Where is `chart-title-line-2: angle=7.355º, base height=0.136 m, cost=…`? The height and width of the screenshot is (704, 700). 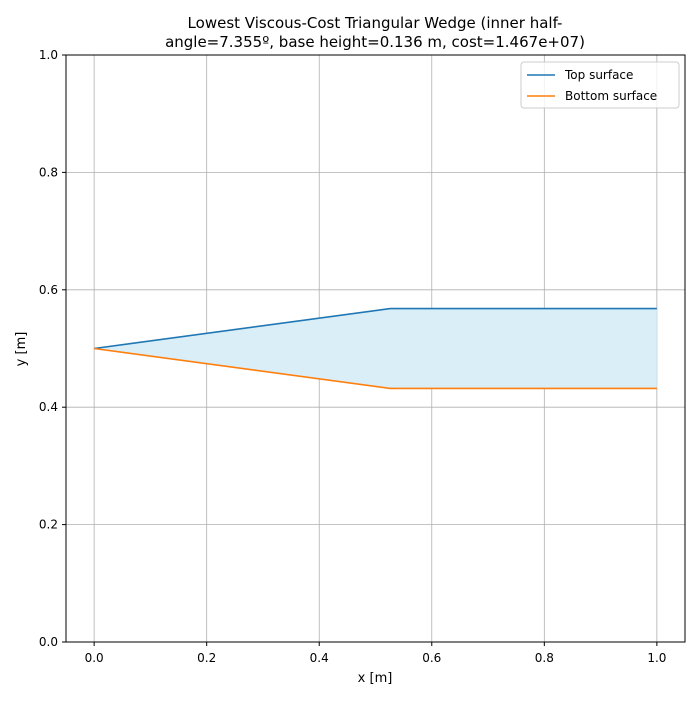
chart-title-line-2: angle=7.355º, base height=0.136 m, cost=… is located at coordinates (375, 42).